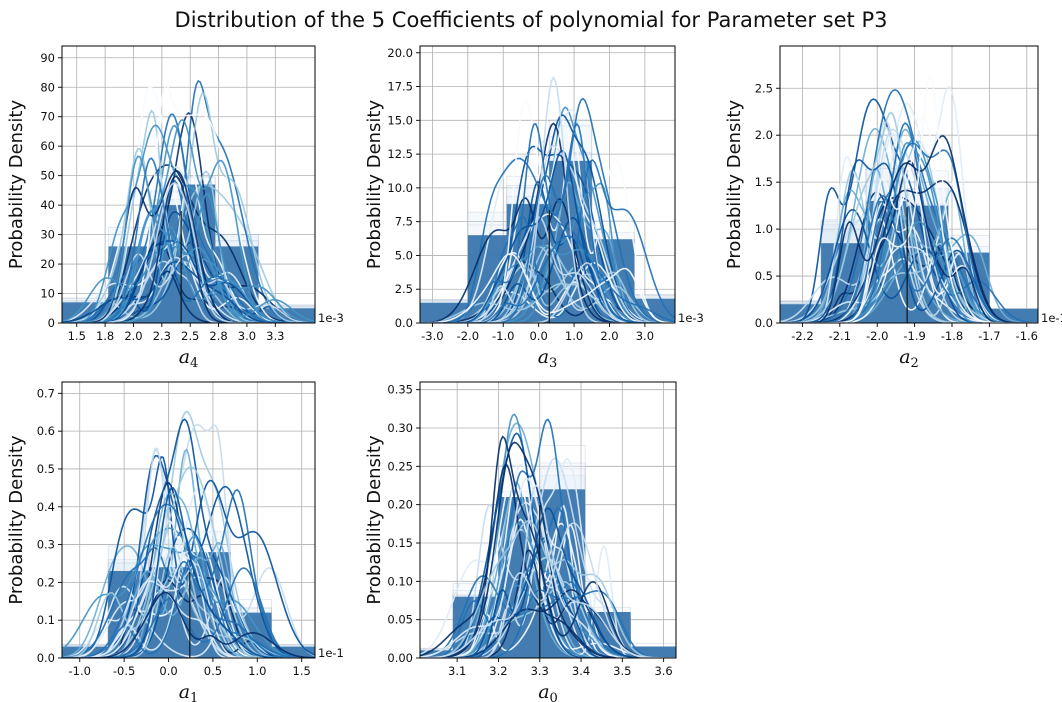  I want to click on y-tick-label: 2.0, so click(764, 135).